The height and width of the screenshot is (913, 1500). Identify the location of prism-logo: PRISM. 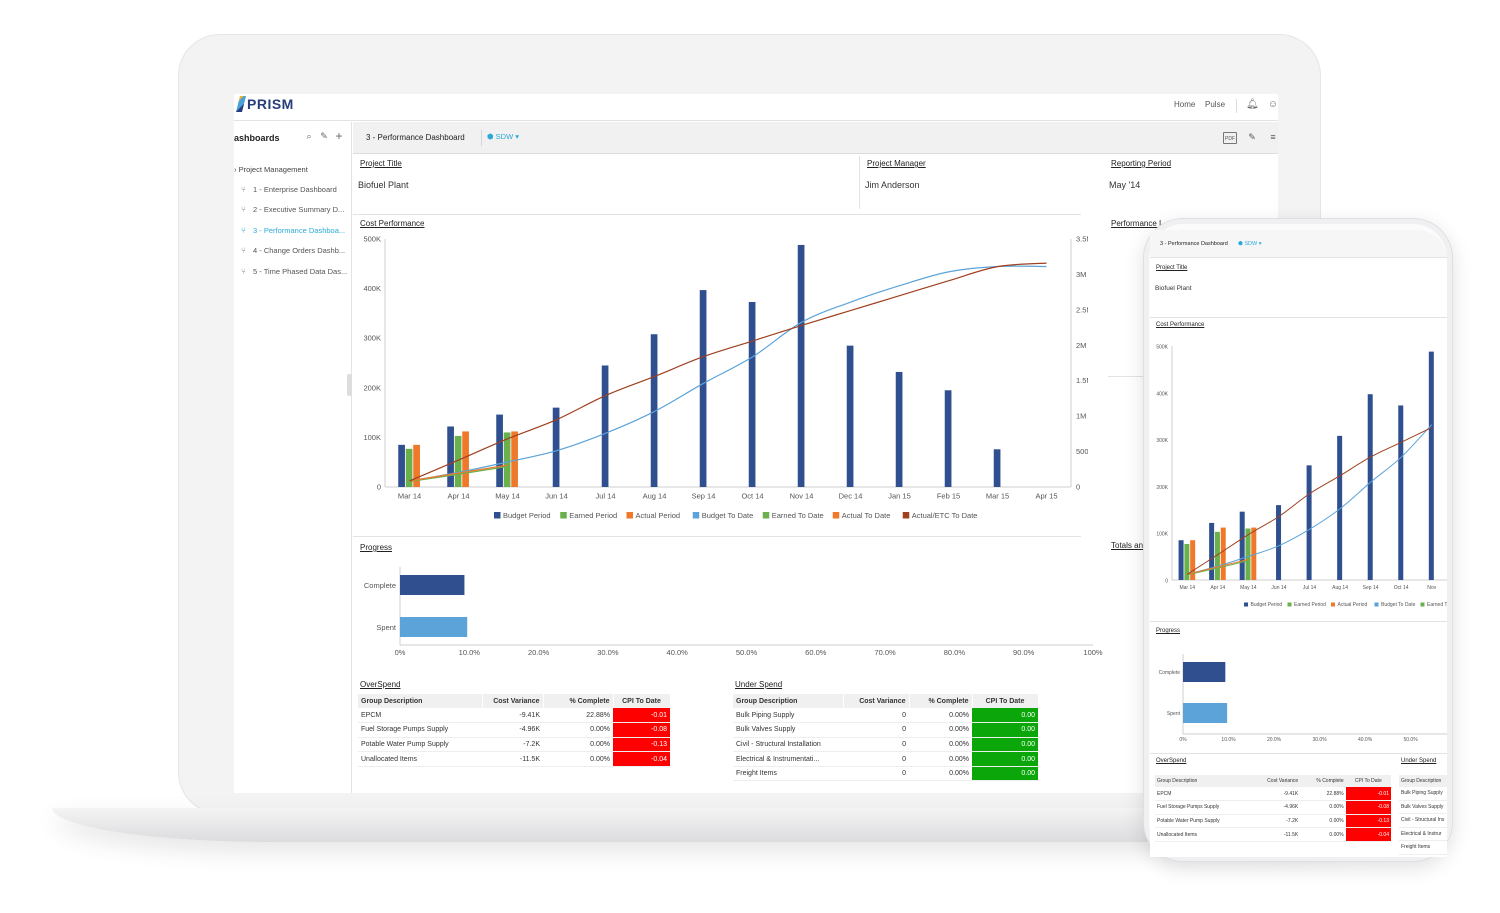
(265, 104).